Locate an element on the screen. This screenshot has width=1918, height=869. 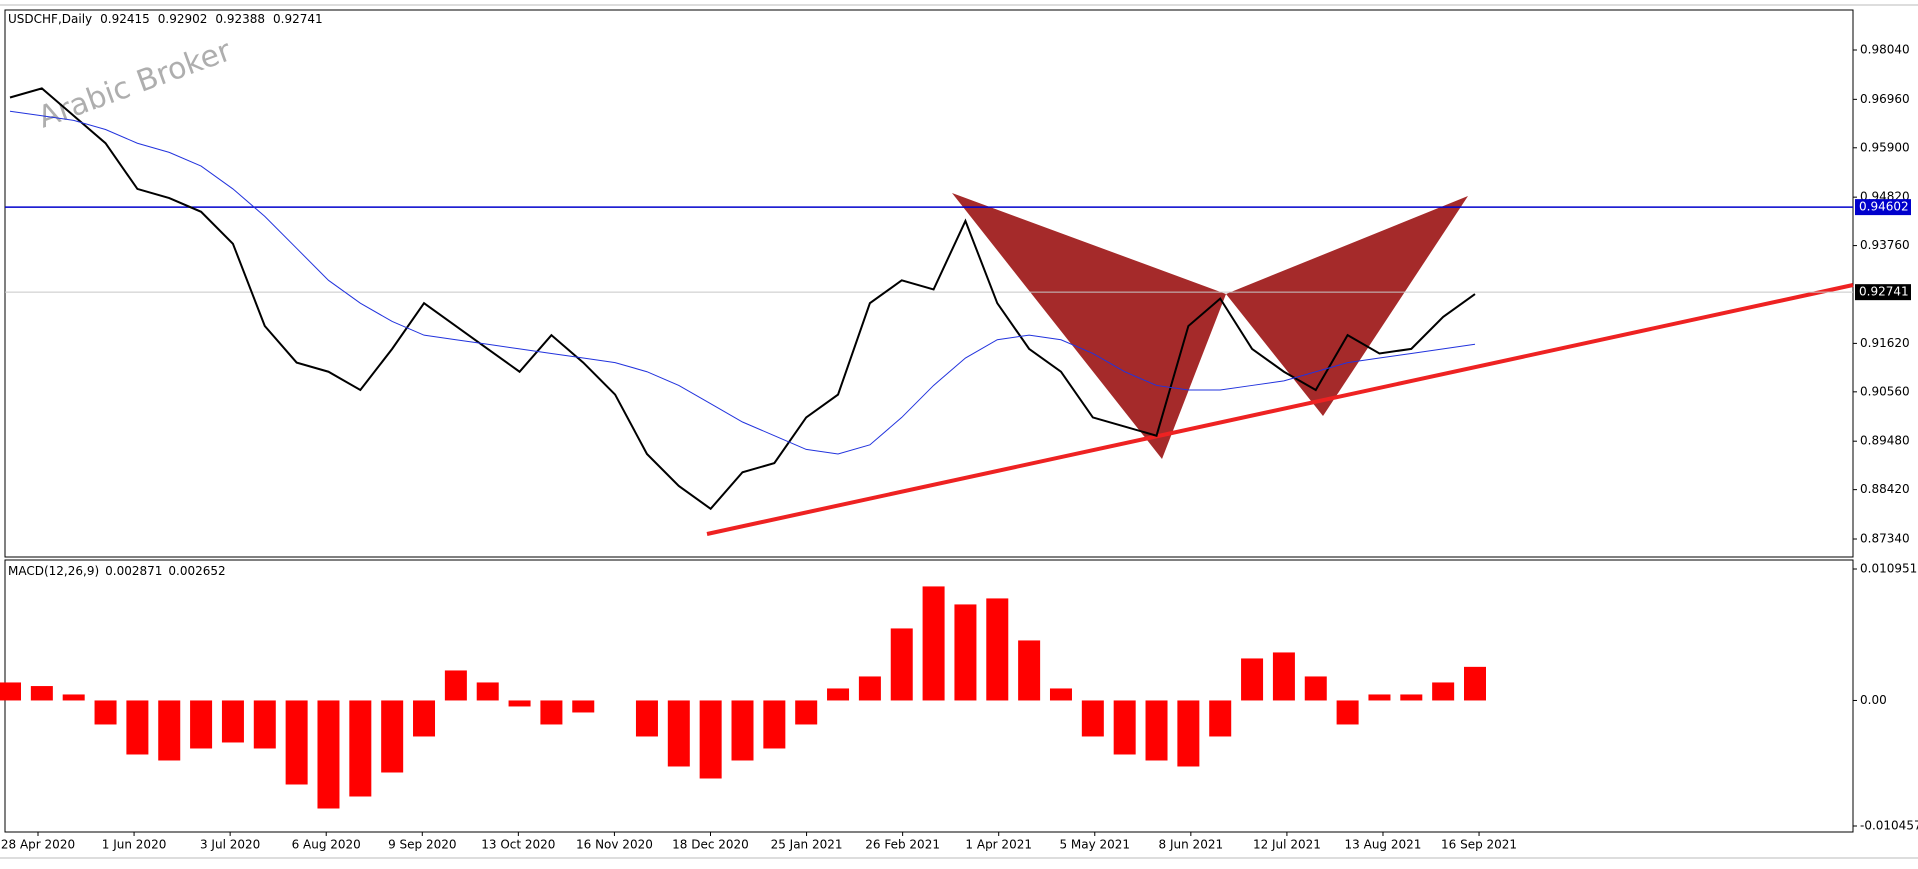
price-label: 0.94602 is located at coordinates (1884, 207).